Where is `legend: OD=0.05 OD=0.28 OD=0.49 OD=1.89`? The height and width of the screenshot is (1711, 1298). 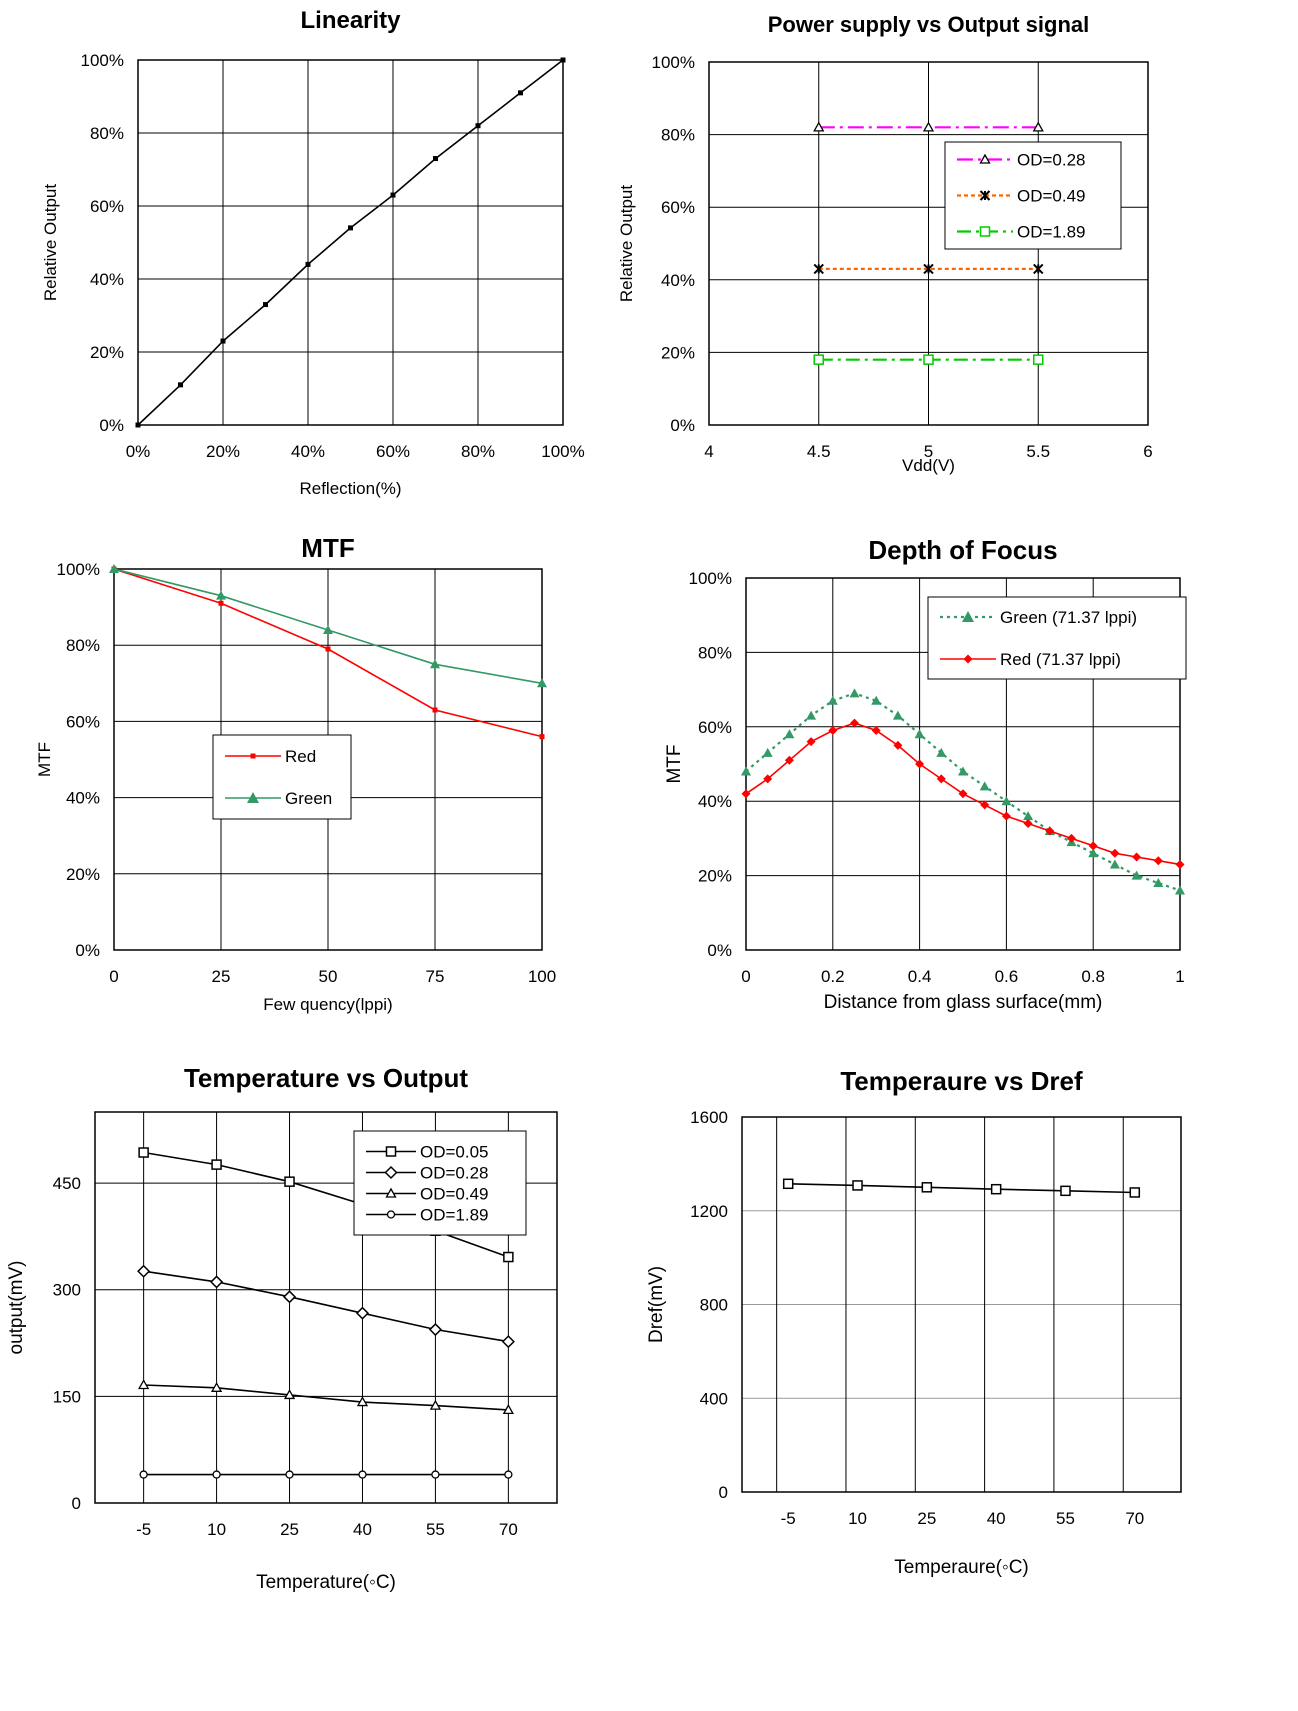 legend: OD=0.05 OD=0.28 OD=0.49 OD=1.89 is located at coordinates (440, 1183).